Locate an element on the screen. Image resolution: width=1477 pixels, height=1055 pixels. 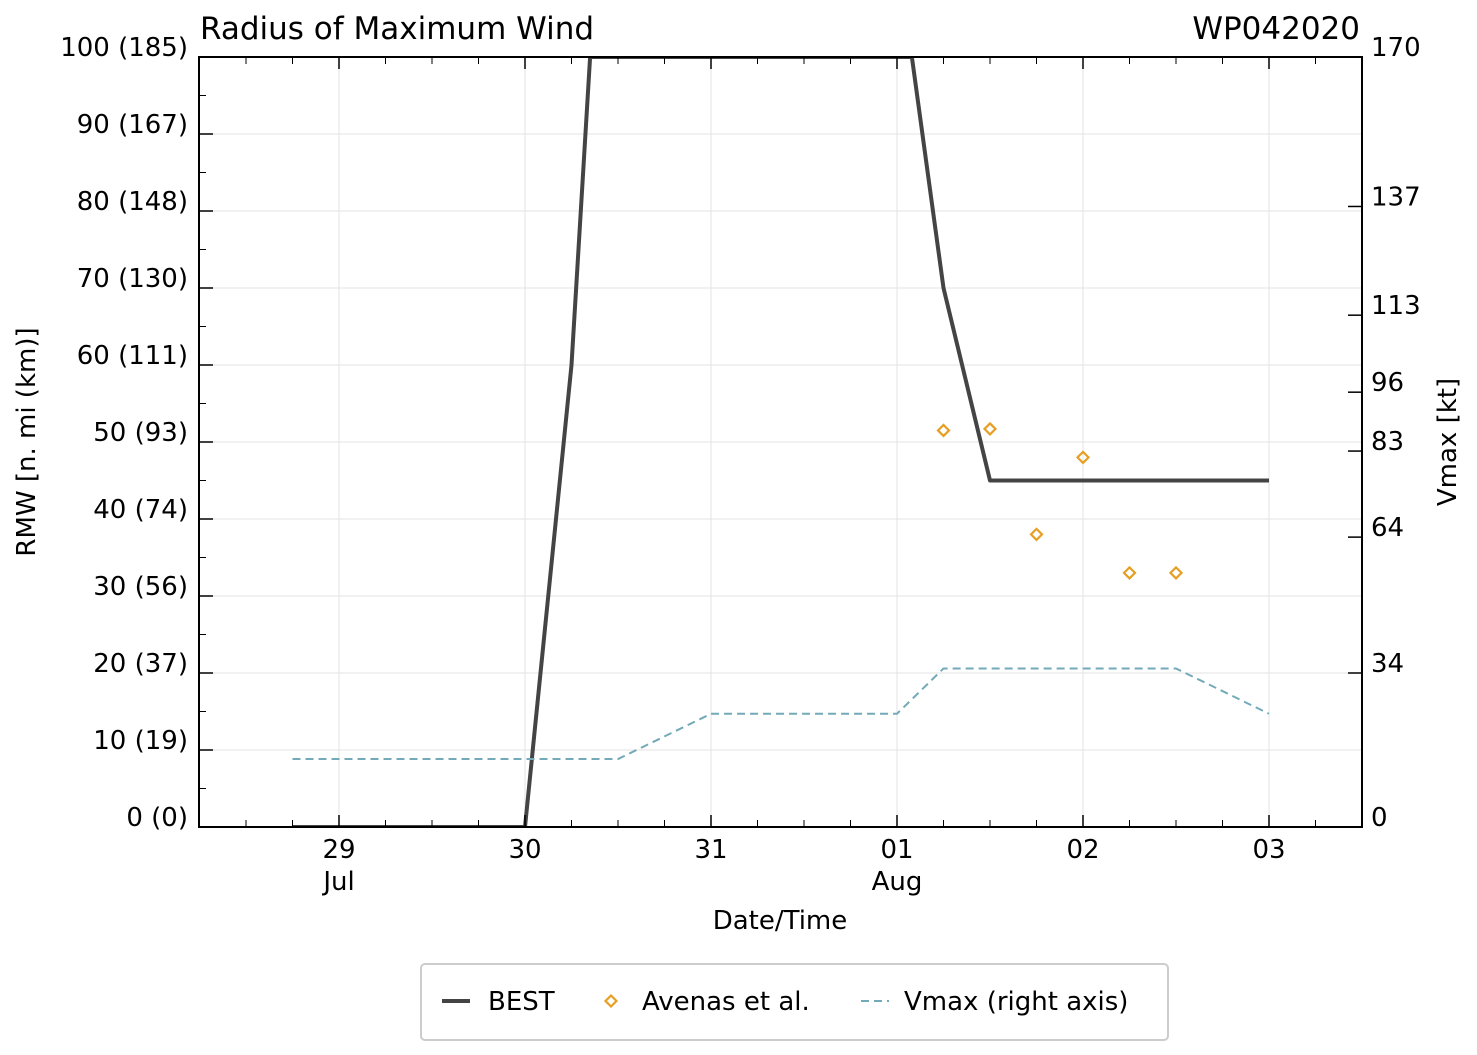
x-tick-label: 02 is located at coordinates (1082, 850).